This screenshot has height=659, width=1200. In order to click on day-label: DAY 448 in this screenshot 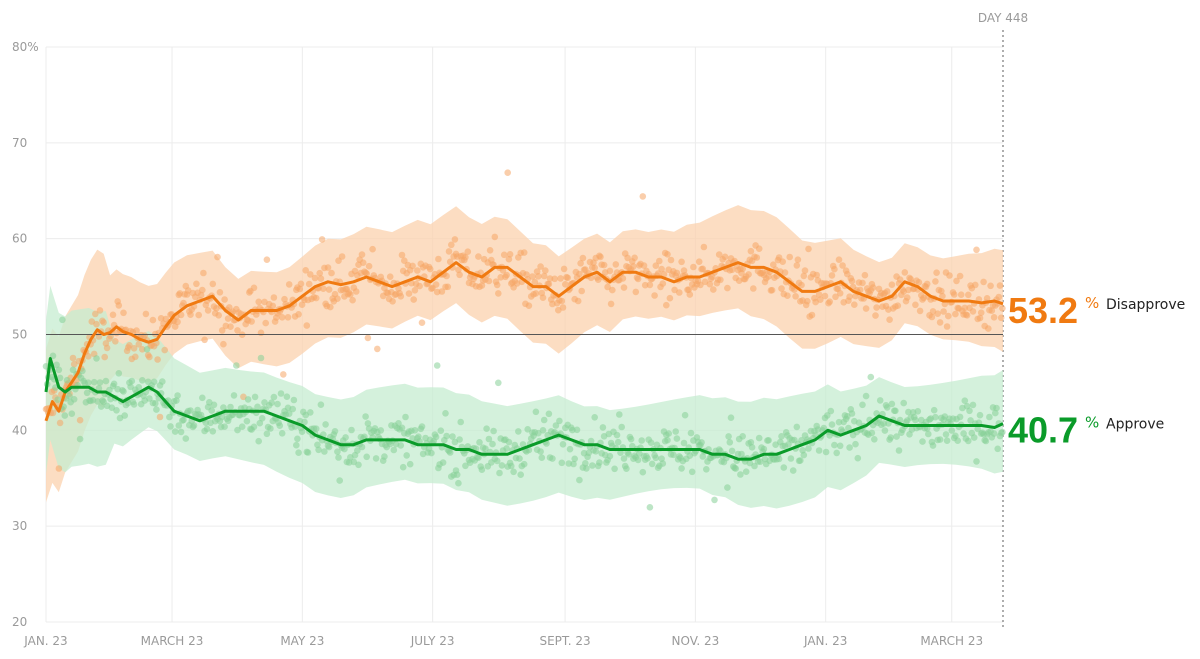, I will do `click(1003, 18)`.